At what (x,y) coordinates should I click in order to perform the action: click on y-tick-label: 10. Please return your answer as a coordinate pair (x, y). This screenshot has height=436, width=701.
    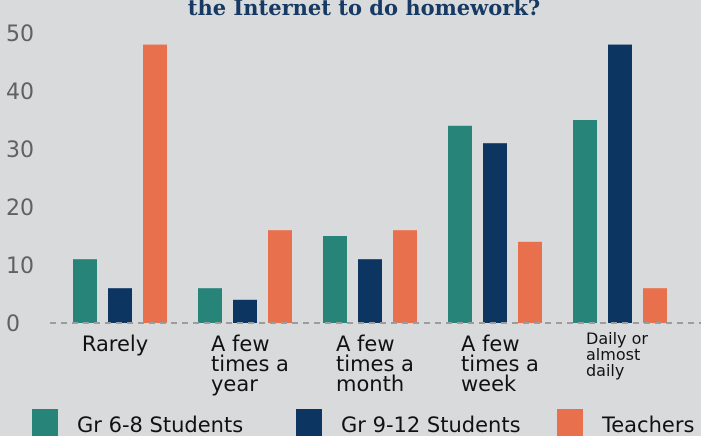
    Looking at the image, I should click on (20, 266).